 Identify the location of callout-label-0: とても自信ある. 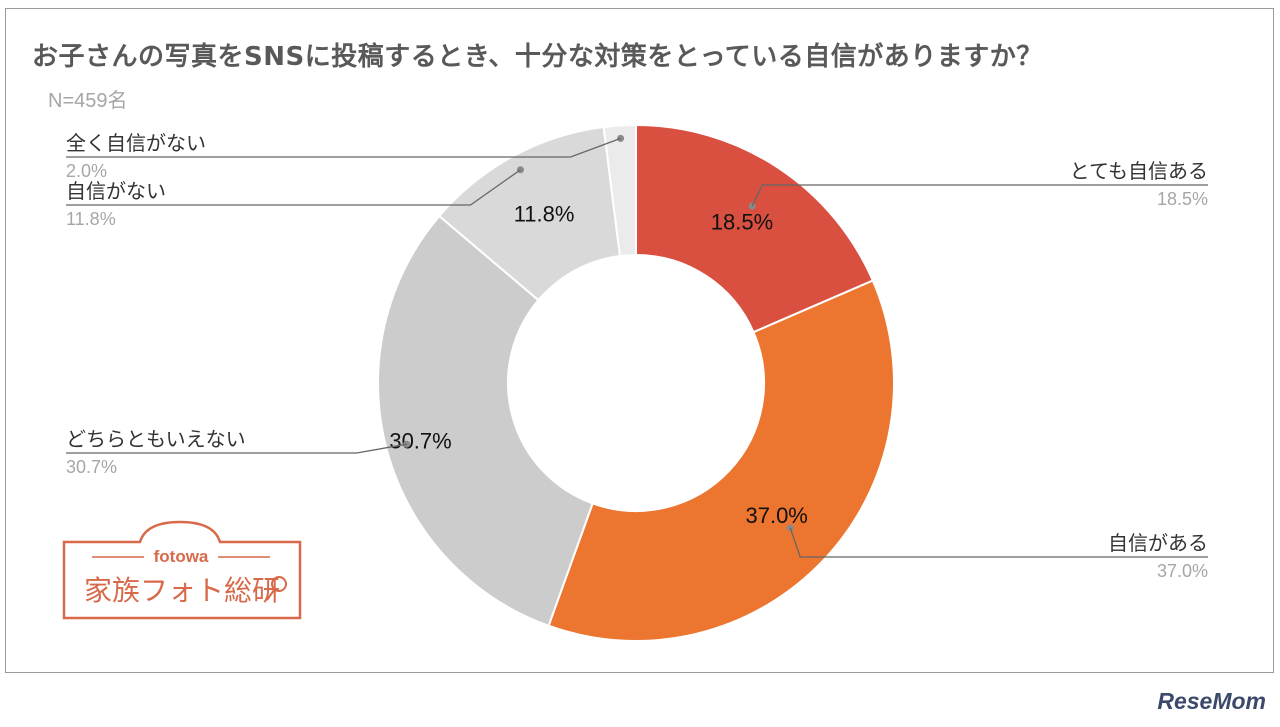
(1139, 171).